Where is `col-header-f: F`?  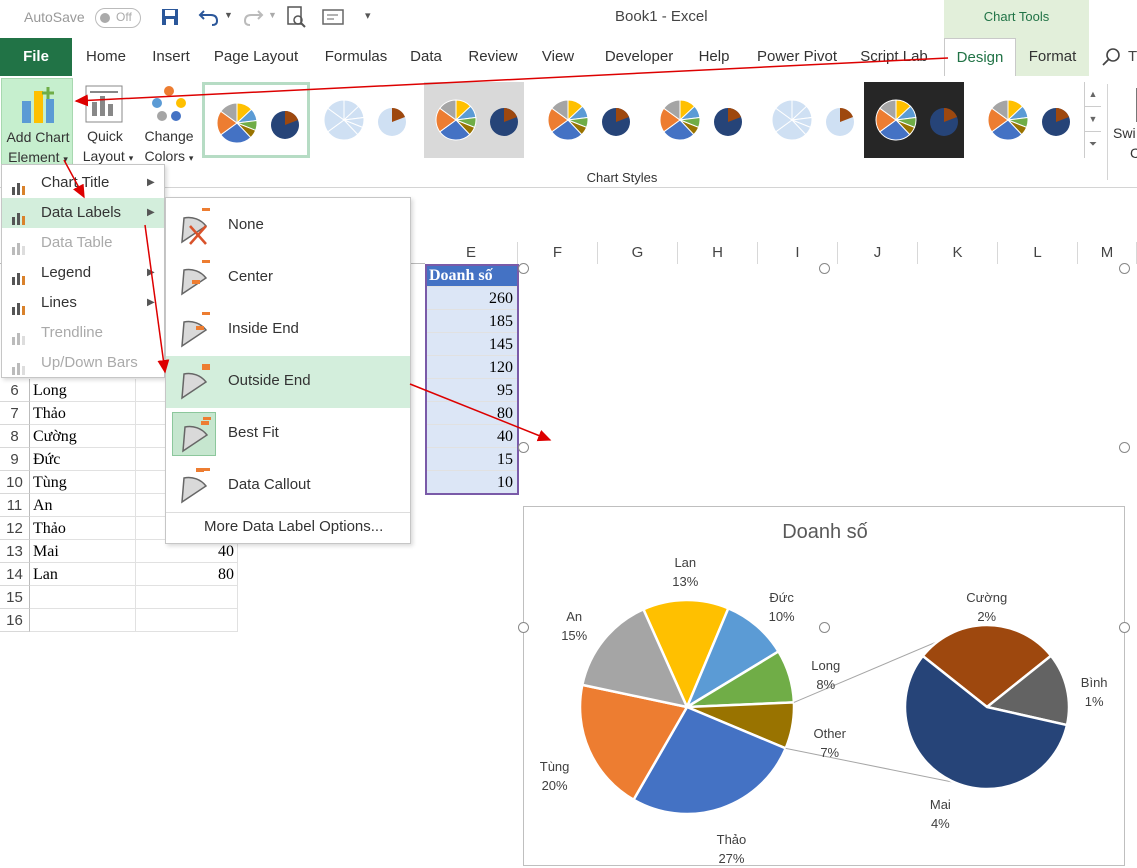 col-header-f: F is located at coordinates (558, 253).